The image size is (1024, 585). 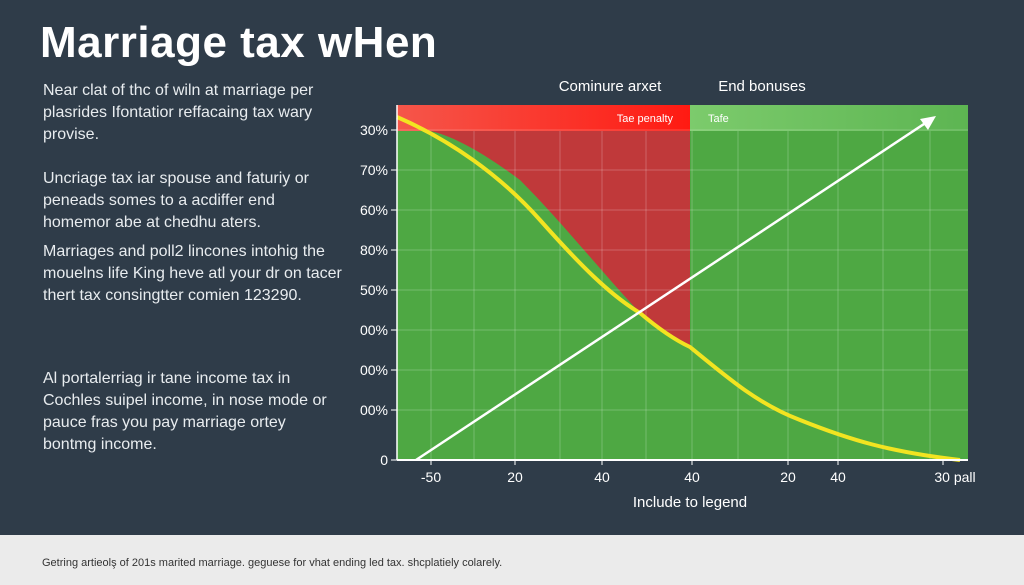 I want to click on header-label-1: Cominure arxet, so click(x=610, y=86).